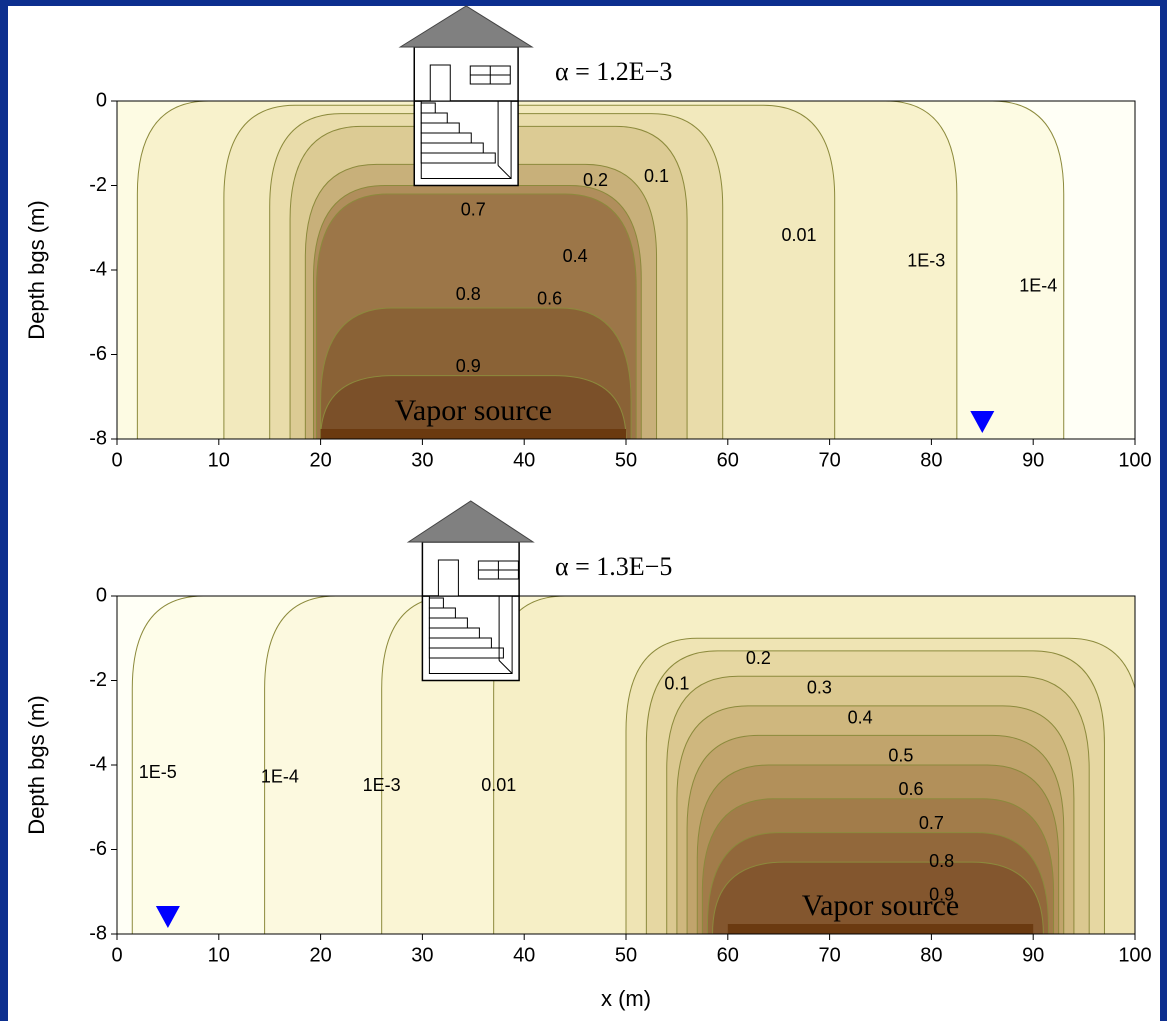 The height and width of the screenshot is (1021, 1167). What do you see at coordinates (626, 998) in the screenshot?
I see `x-axis-label: x (m)` at bounding box center [626, 998].